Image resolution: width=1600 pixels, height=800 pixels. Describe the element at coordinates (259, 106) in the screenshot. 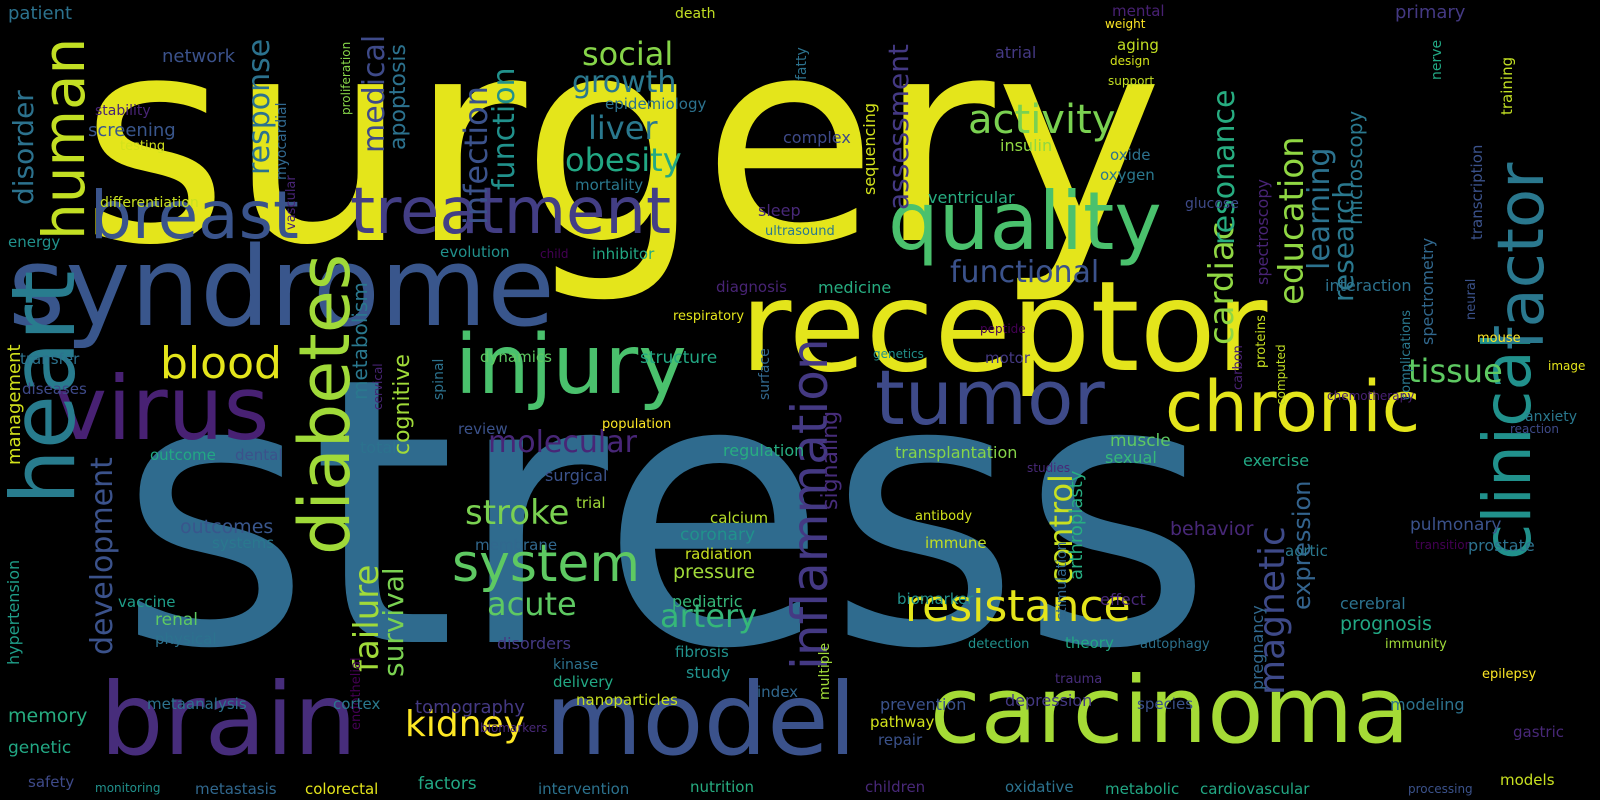

I see `word-response: response` at that location.